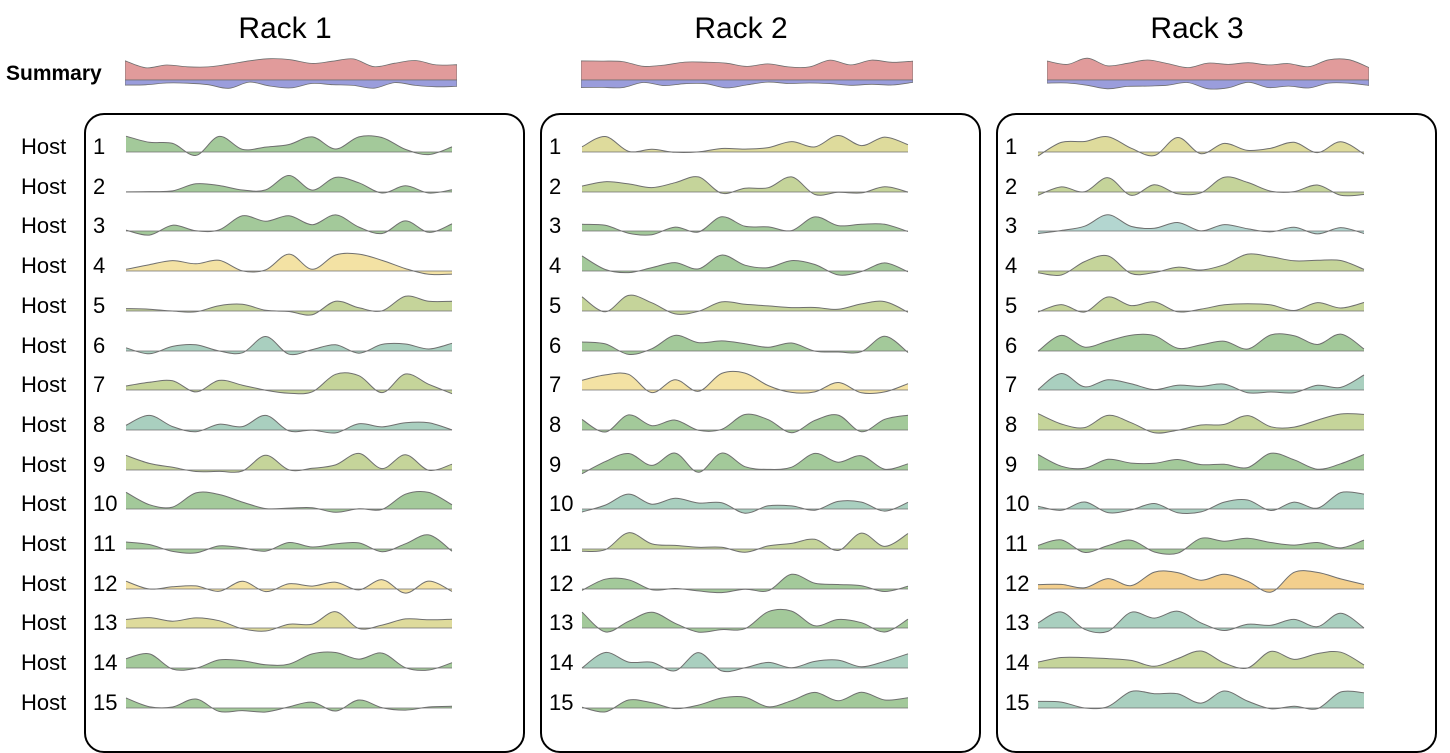 The height and width of the screenshot is (753, 1450). I want to click on host-number-rack-2: 5, so click(555, 305).